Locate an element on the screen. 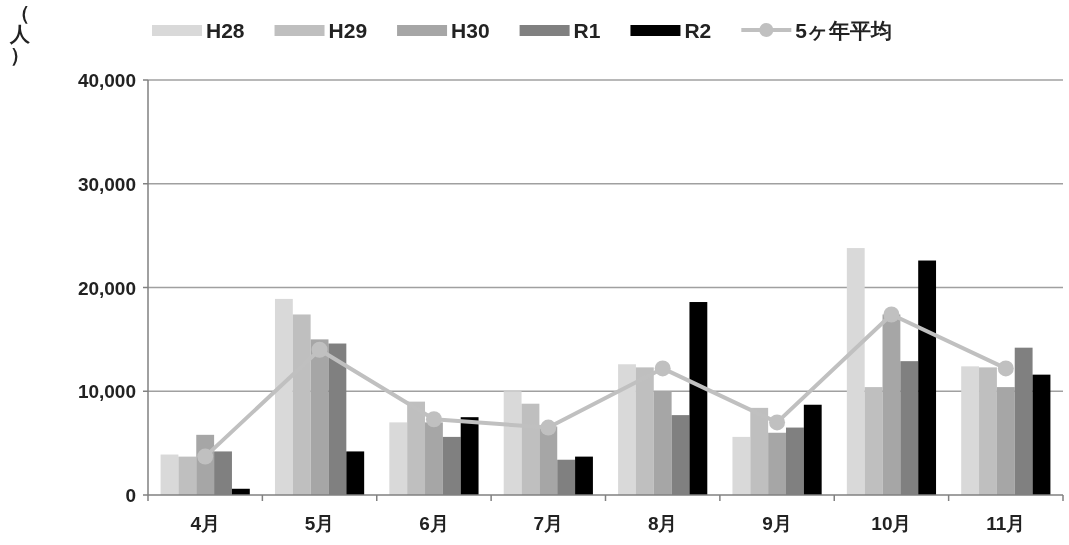 The height and width of the screenshot is (545, 1069). y-tick-label: 0 is located at coordinates (130, 495).